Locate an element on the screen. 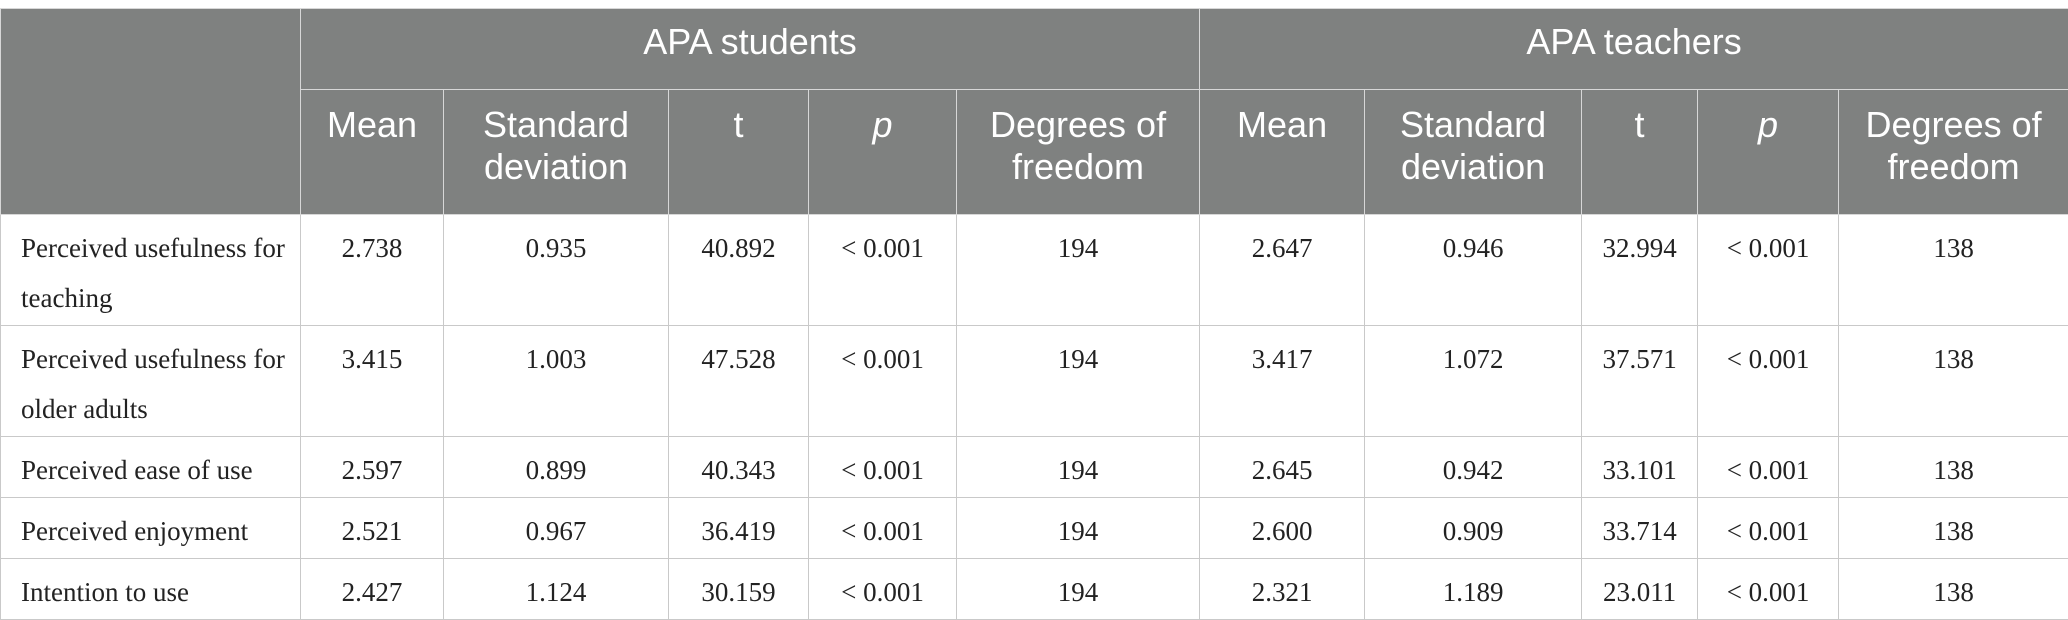 The image size is (2068, 620). col-header-teachers-t: t is located at coordinates (1640, 152).